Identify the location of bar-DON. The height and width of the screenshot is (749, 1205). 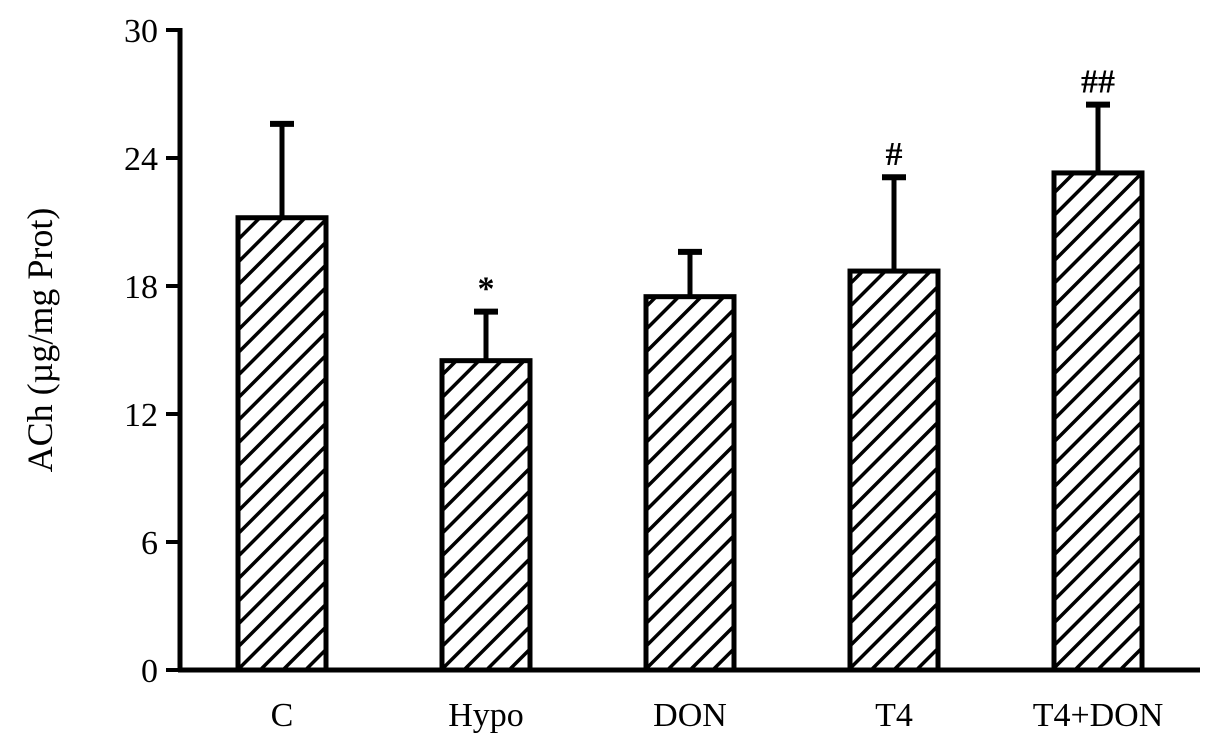
(690, 483).